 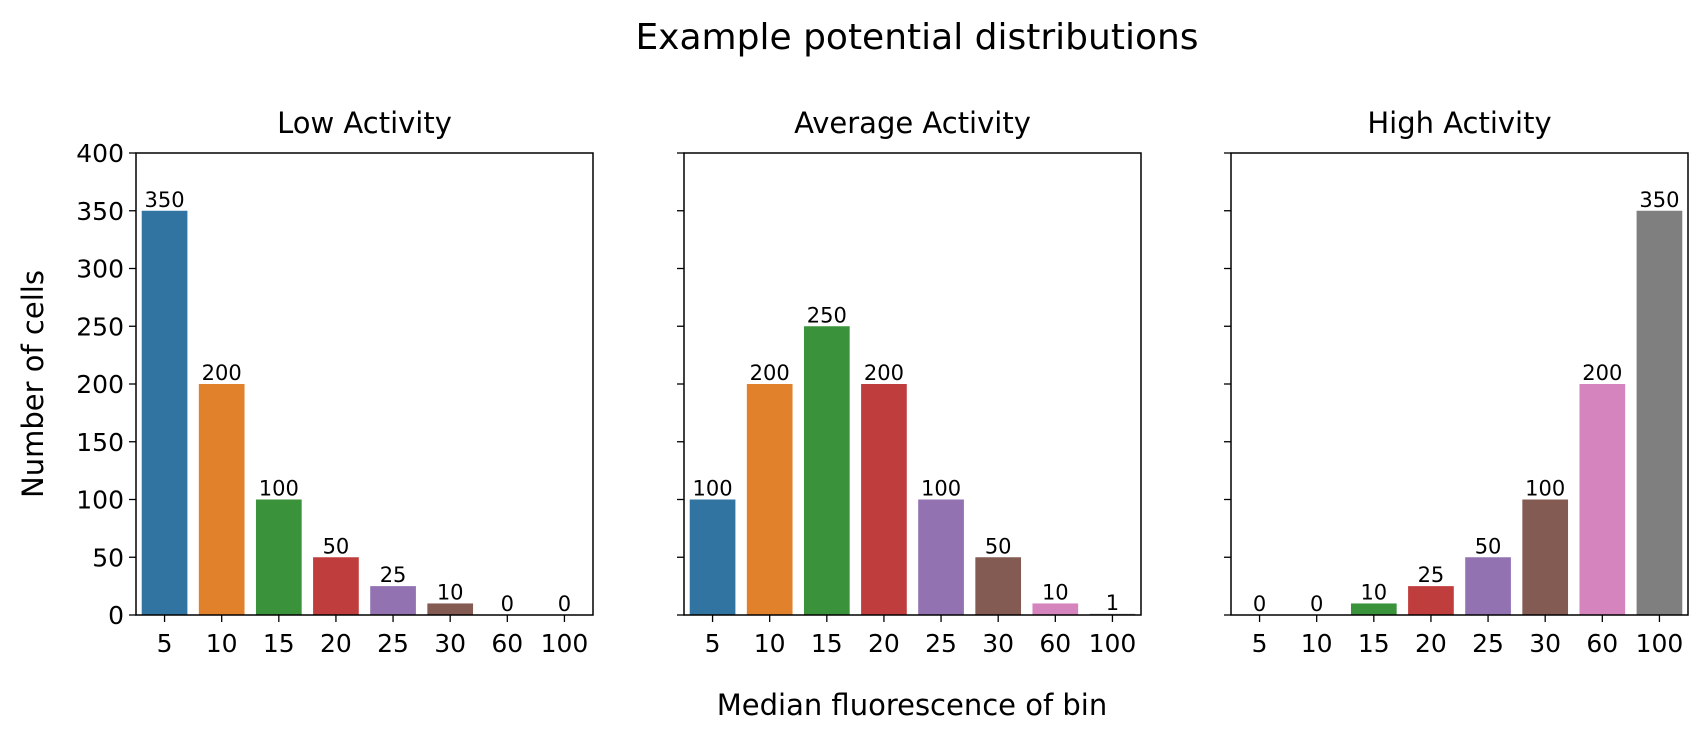 I want to click on y-axis-label: Number of cells, so click(x=33, y=384).